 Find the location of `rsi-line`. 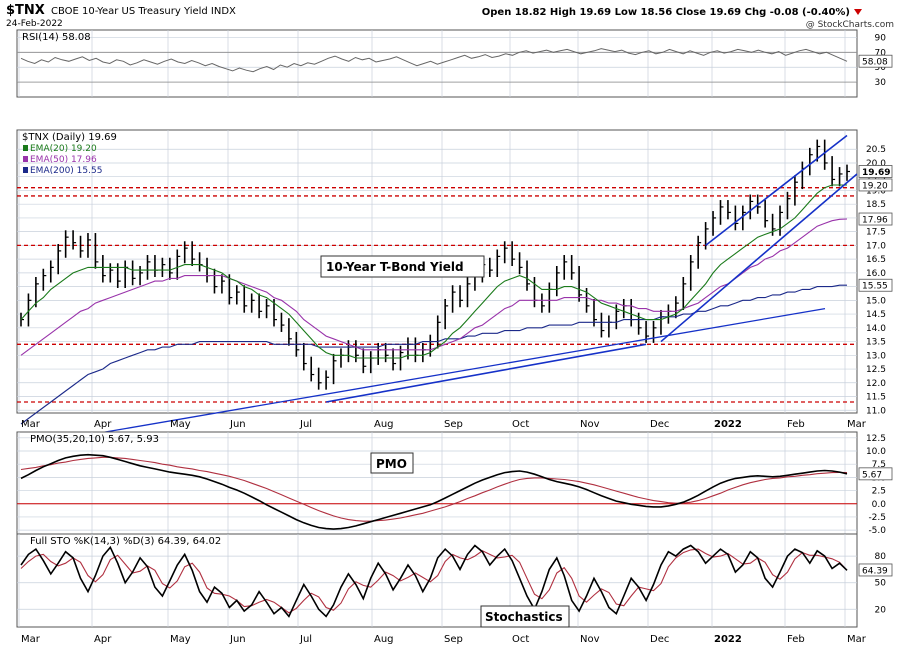

rsi-line is located at coordinates (434, 60).